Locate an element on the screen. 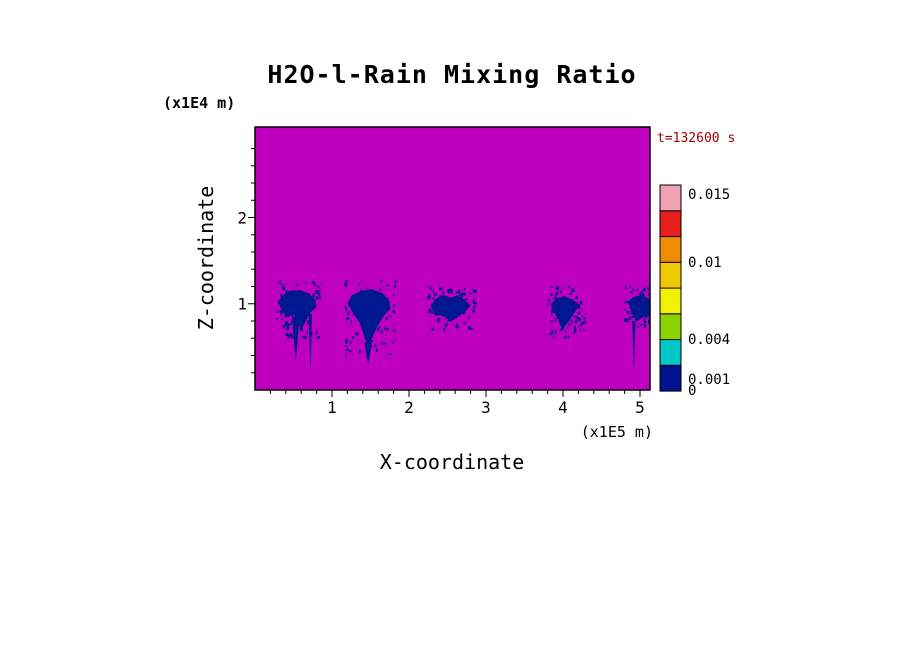 This screenshot has width=904, height=654. rain-patch-3-blob is located at coordinates (450, 308).